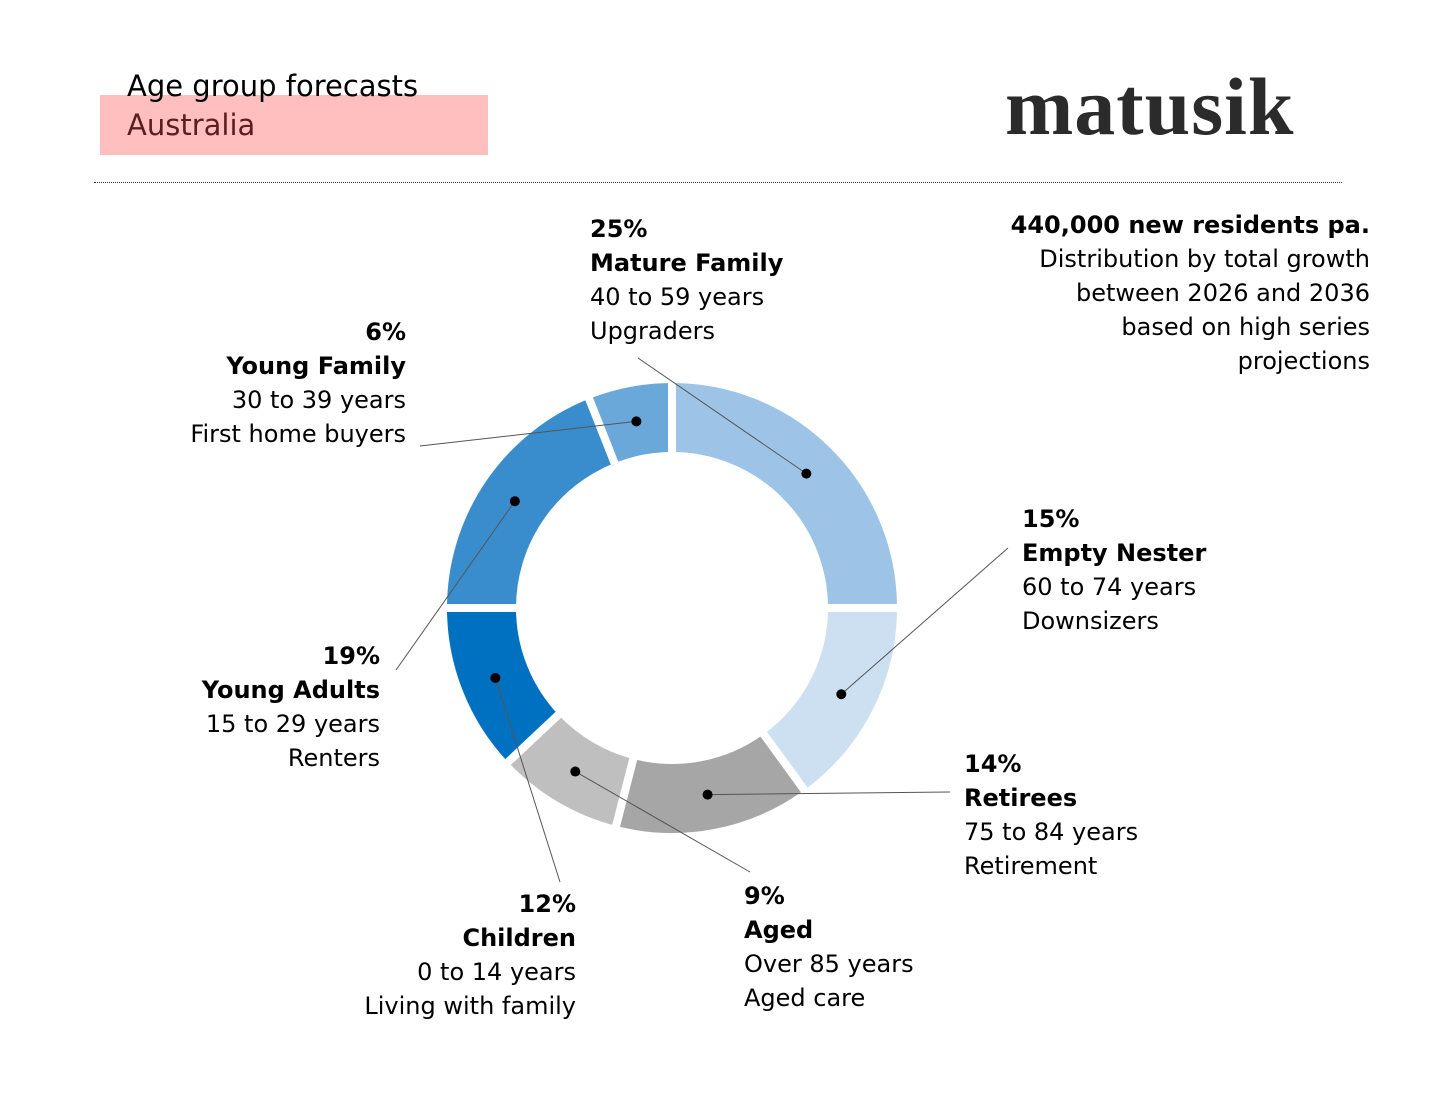 The width and height of the screenshot is (1456, 1094). What do you see at coordinates (298, 434) in the screenshot?
I see `slice-segment: First home buyers` at bounding box center [298, 434].